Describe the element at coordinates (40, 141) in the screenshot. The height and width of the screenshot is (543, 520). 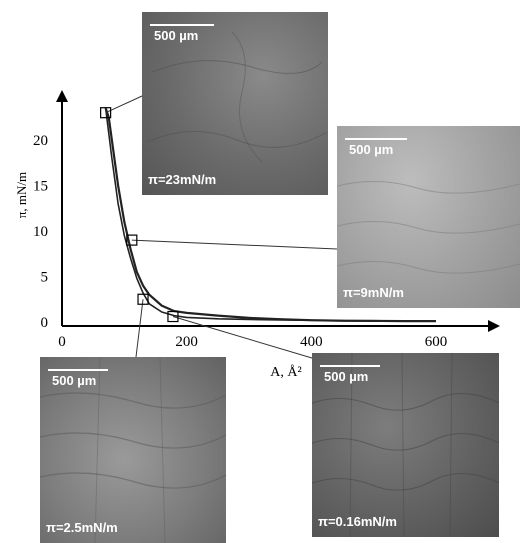
I see `y-tick-label: 20` at that location.